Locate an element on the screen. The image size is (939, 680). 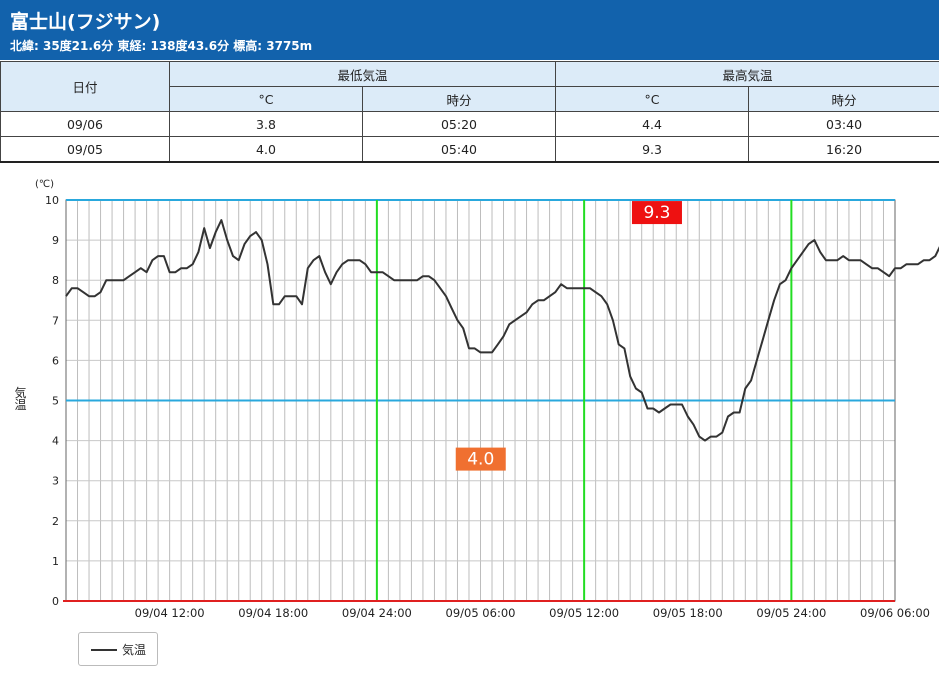
y-tick-label: 3 is located at coordinates (55, 481).